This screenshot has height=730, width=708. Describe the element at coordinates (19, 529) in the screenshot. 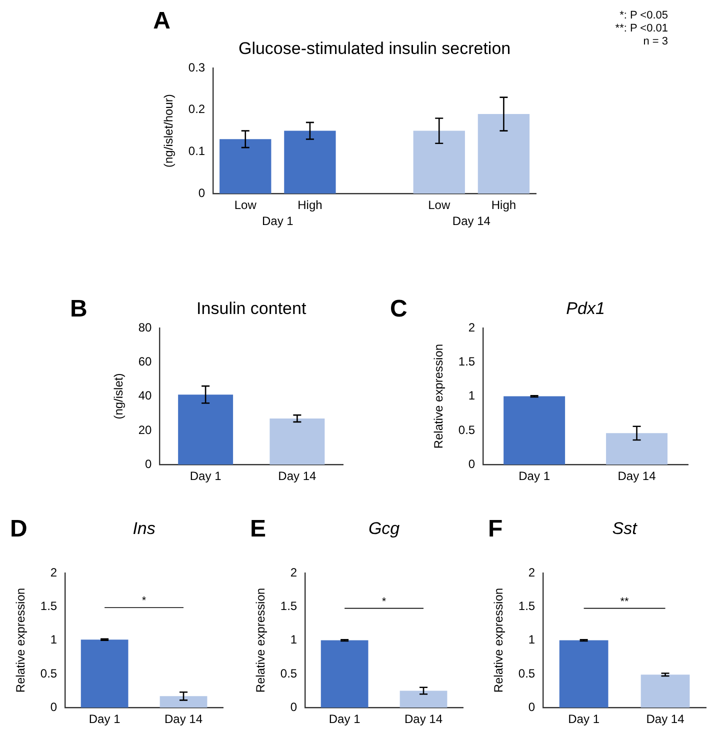

I see `text: D` at that location.